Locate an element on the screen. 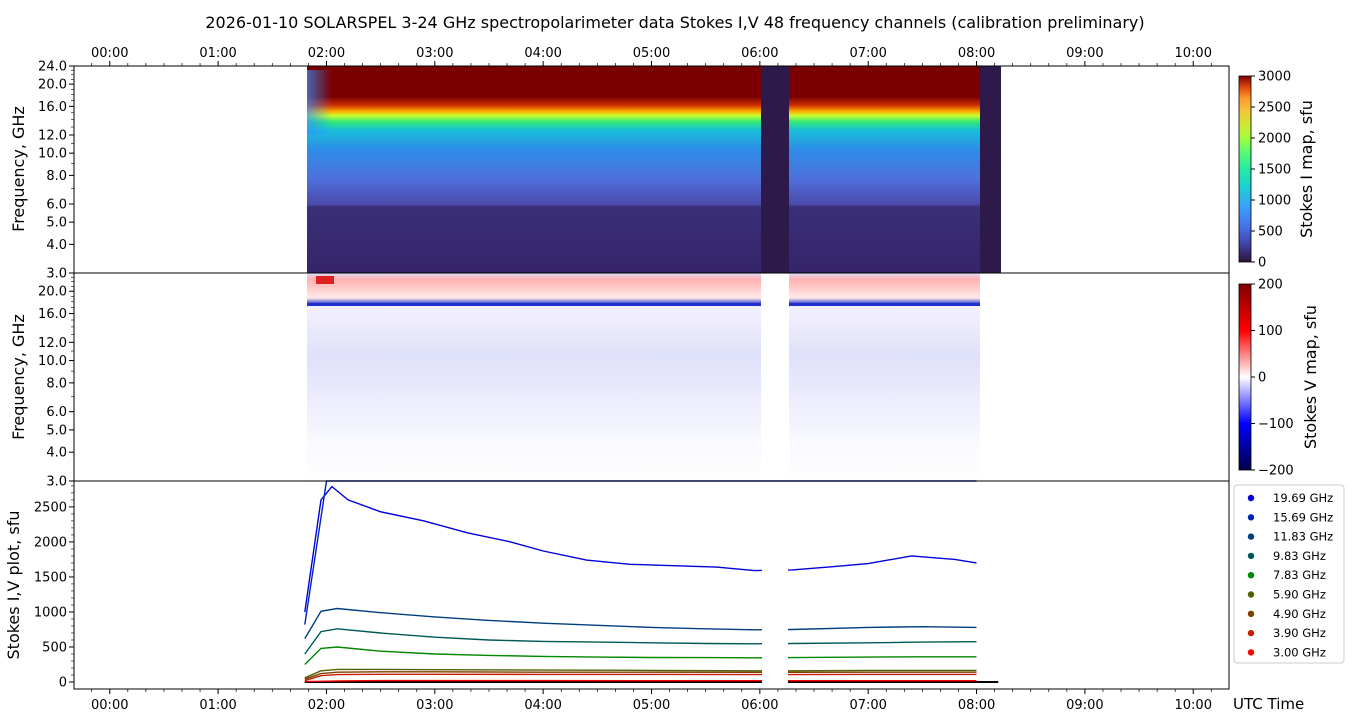 The image size is (1350, 725). legend-label: 11.83 GHz is located at coordinates (1303, 537).